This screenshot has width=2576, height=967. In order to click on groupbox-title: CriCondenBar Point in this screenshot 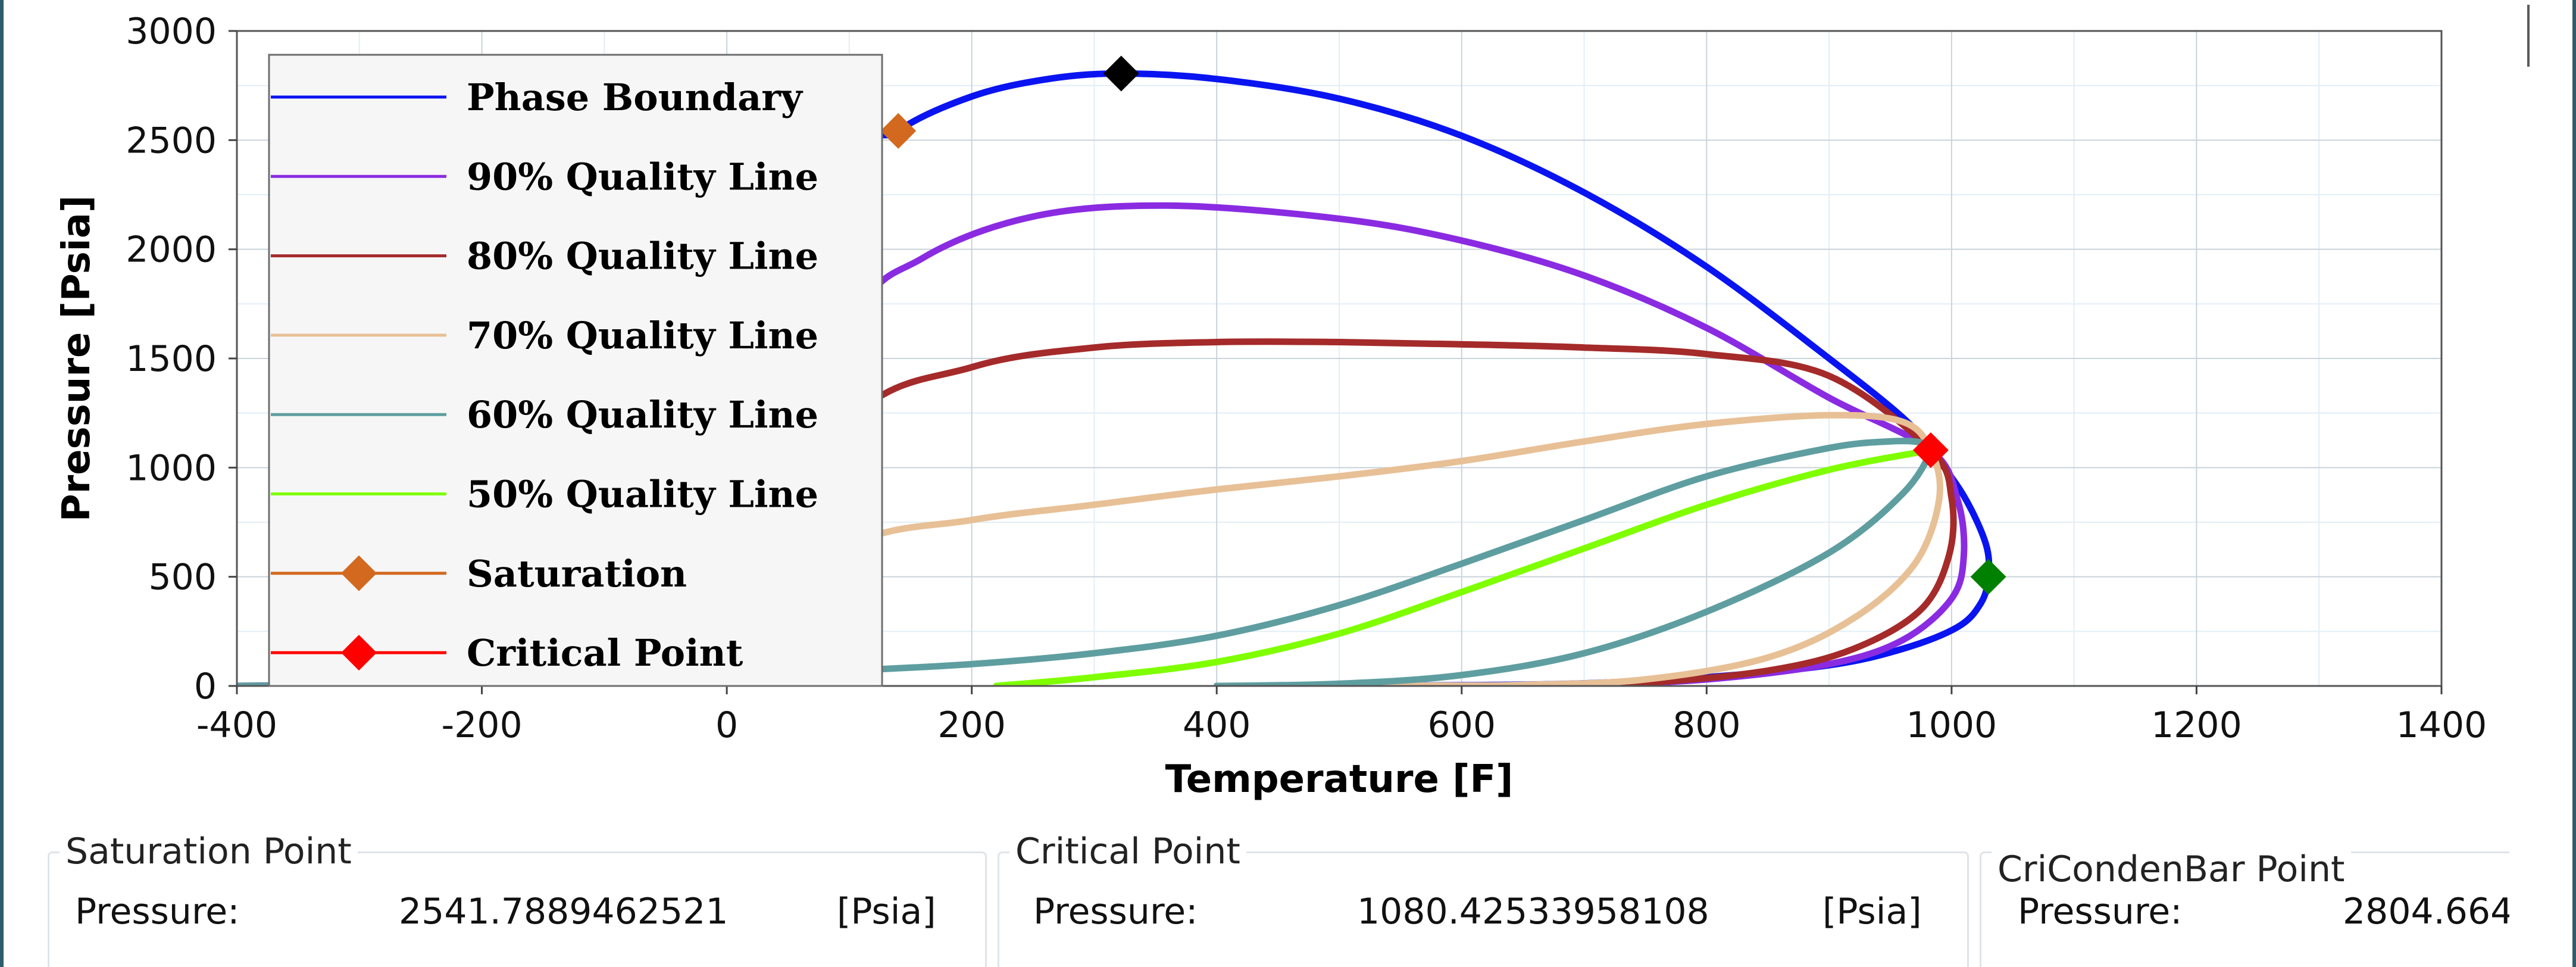, I will do `click(2171, 869)`.